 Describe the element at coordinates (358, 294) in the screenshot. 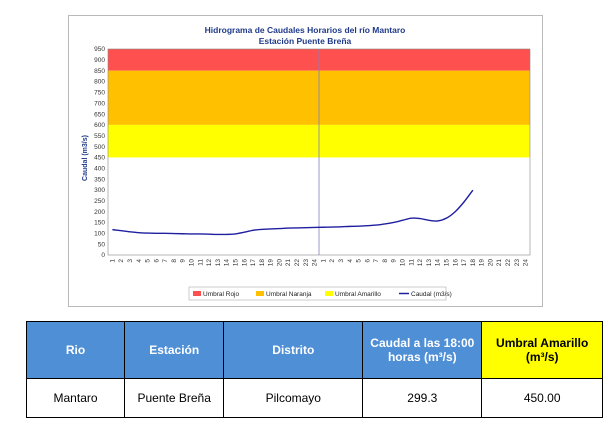

I see `legend-label-2: Umbral Amarillo` at that location.